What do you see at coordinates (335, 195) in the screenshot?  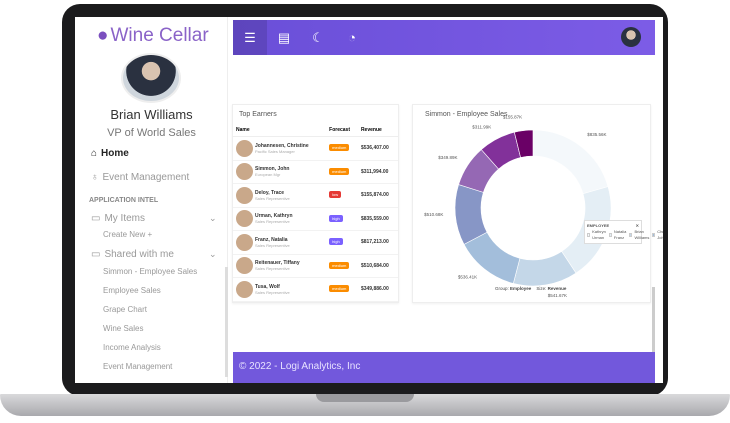 I see `forecast-badge: low` at bounding box center [335, 195].